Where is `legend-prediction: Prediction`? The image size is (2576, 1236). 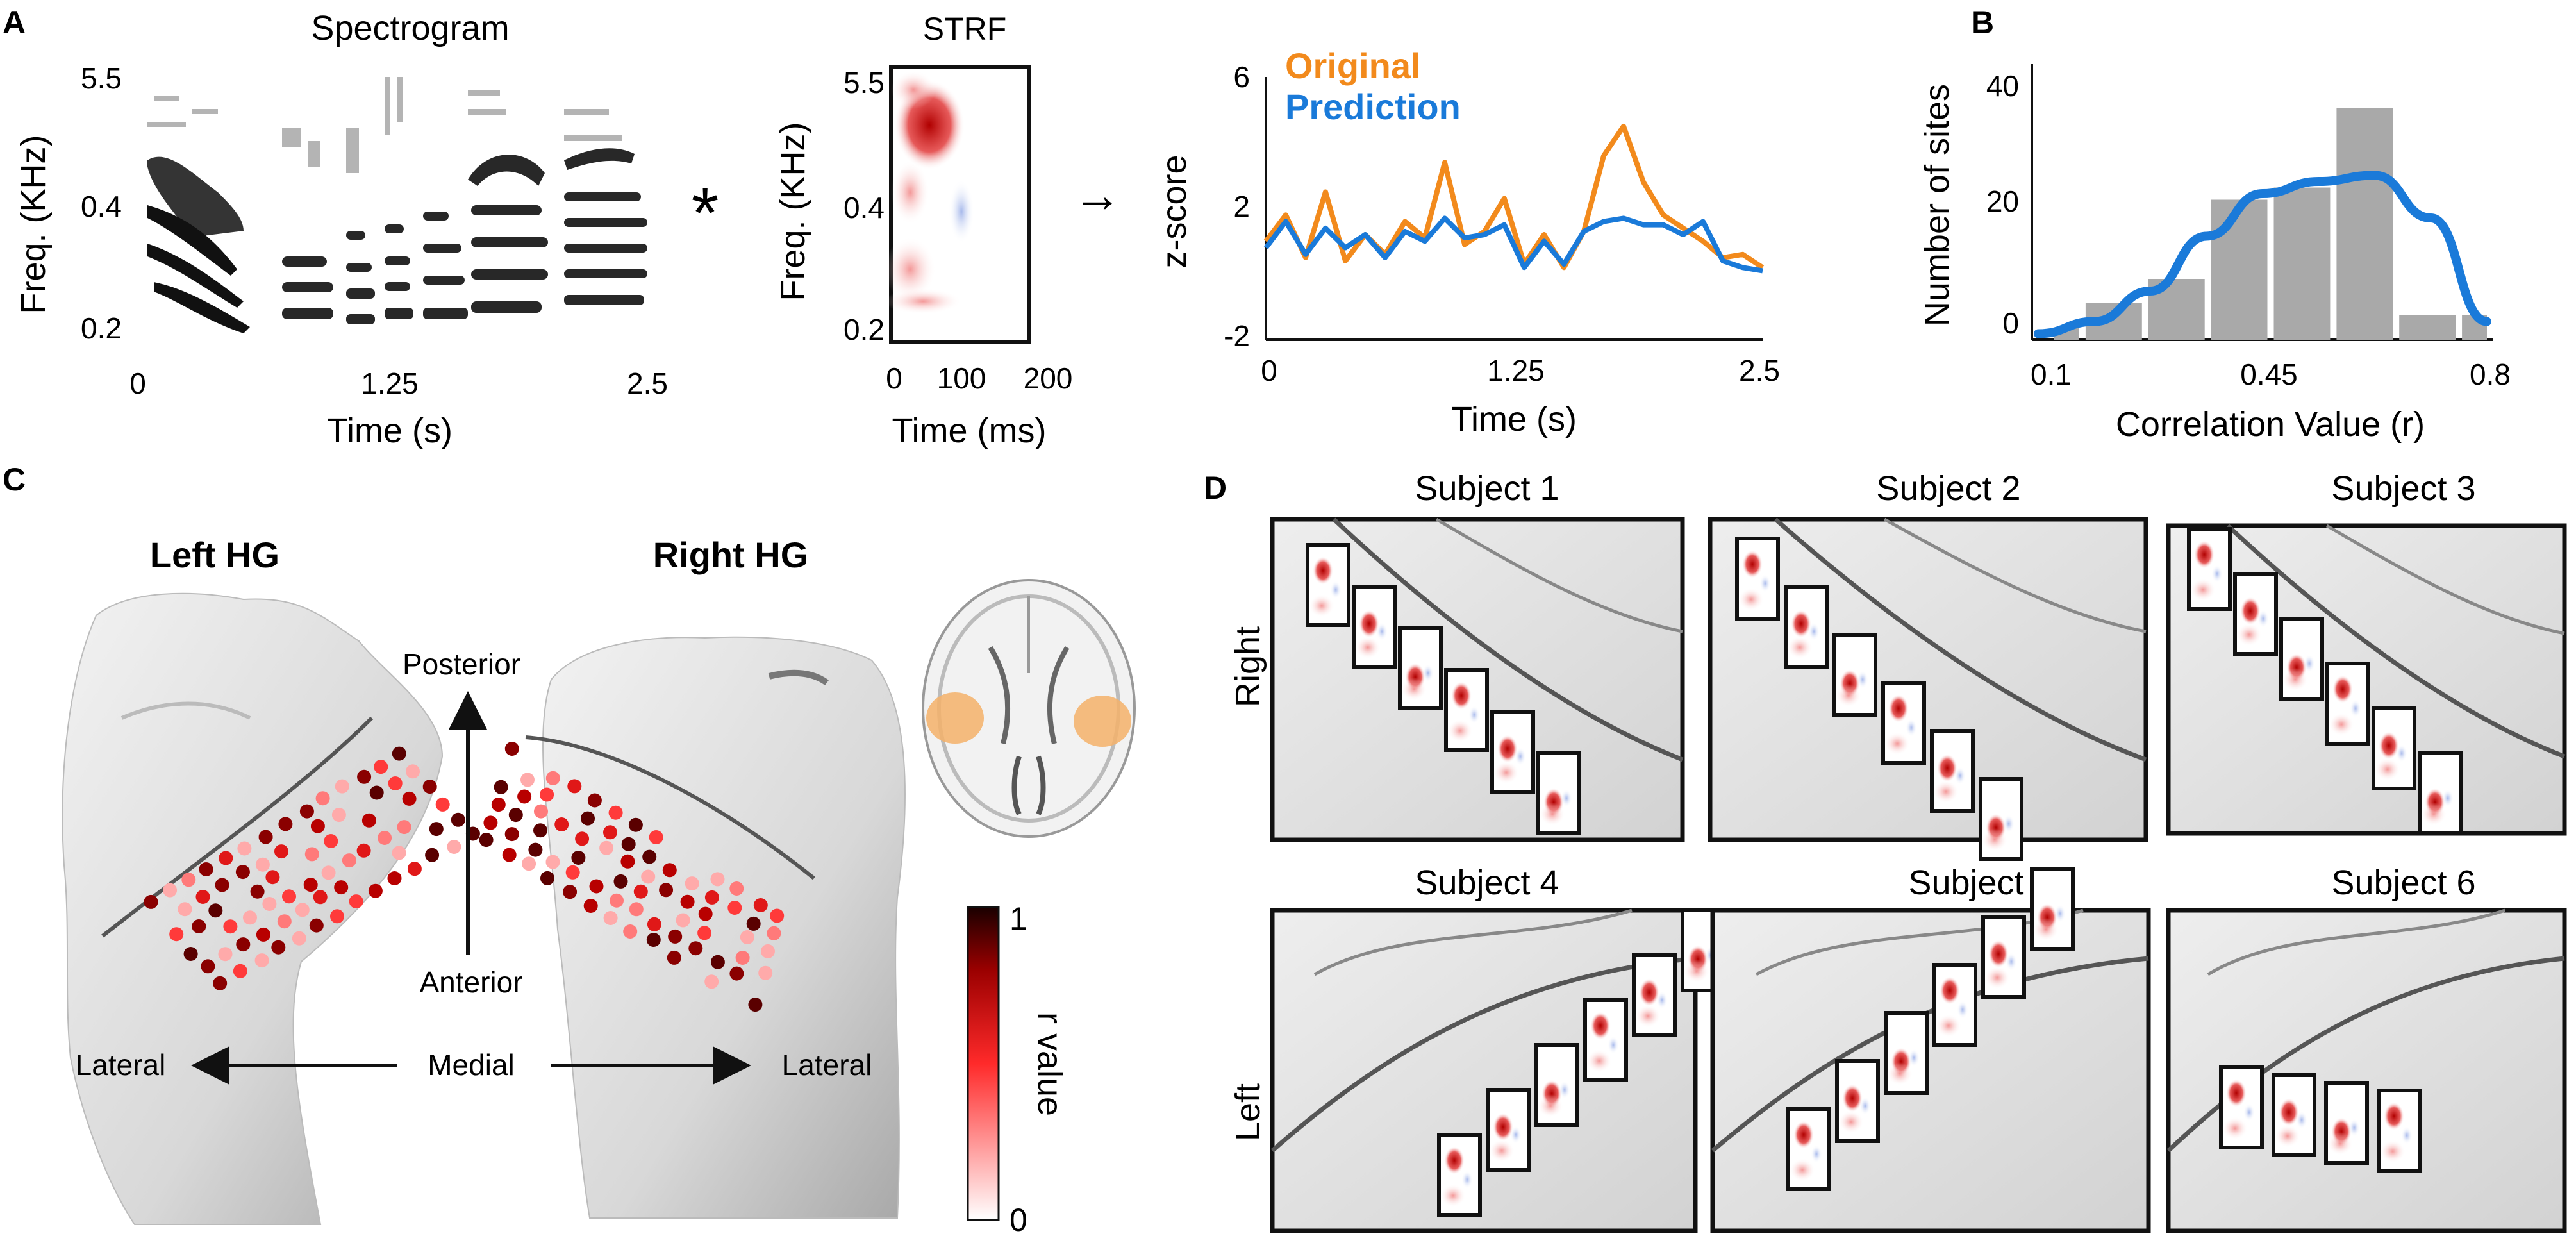 legend-prediction: Prediction is located at coordinates (1373, 107).